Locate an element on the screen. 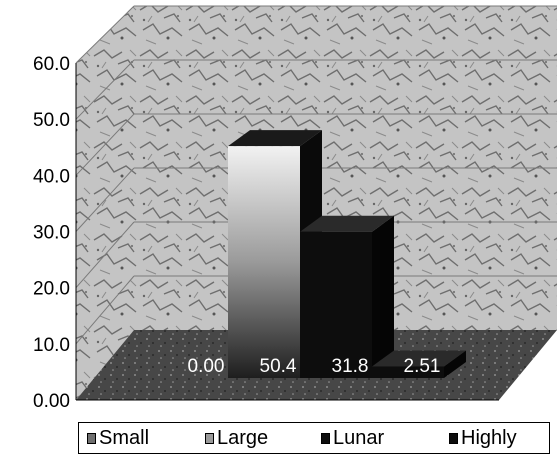  legend-item-small: Small is located at coordinates (142, 438).